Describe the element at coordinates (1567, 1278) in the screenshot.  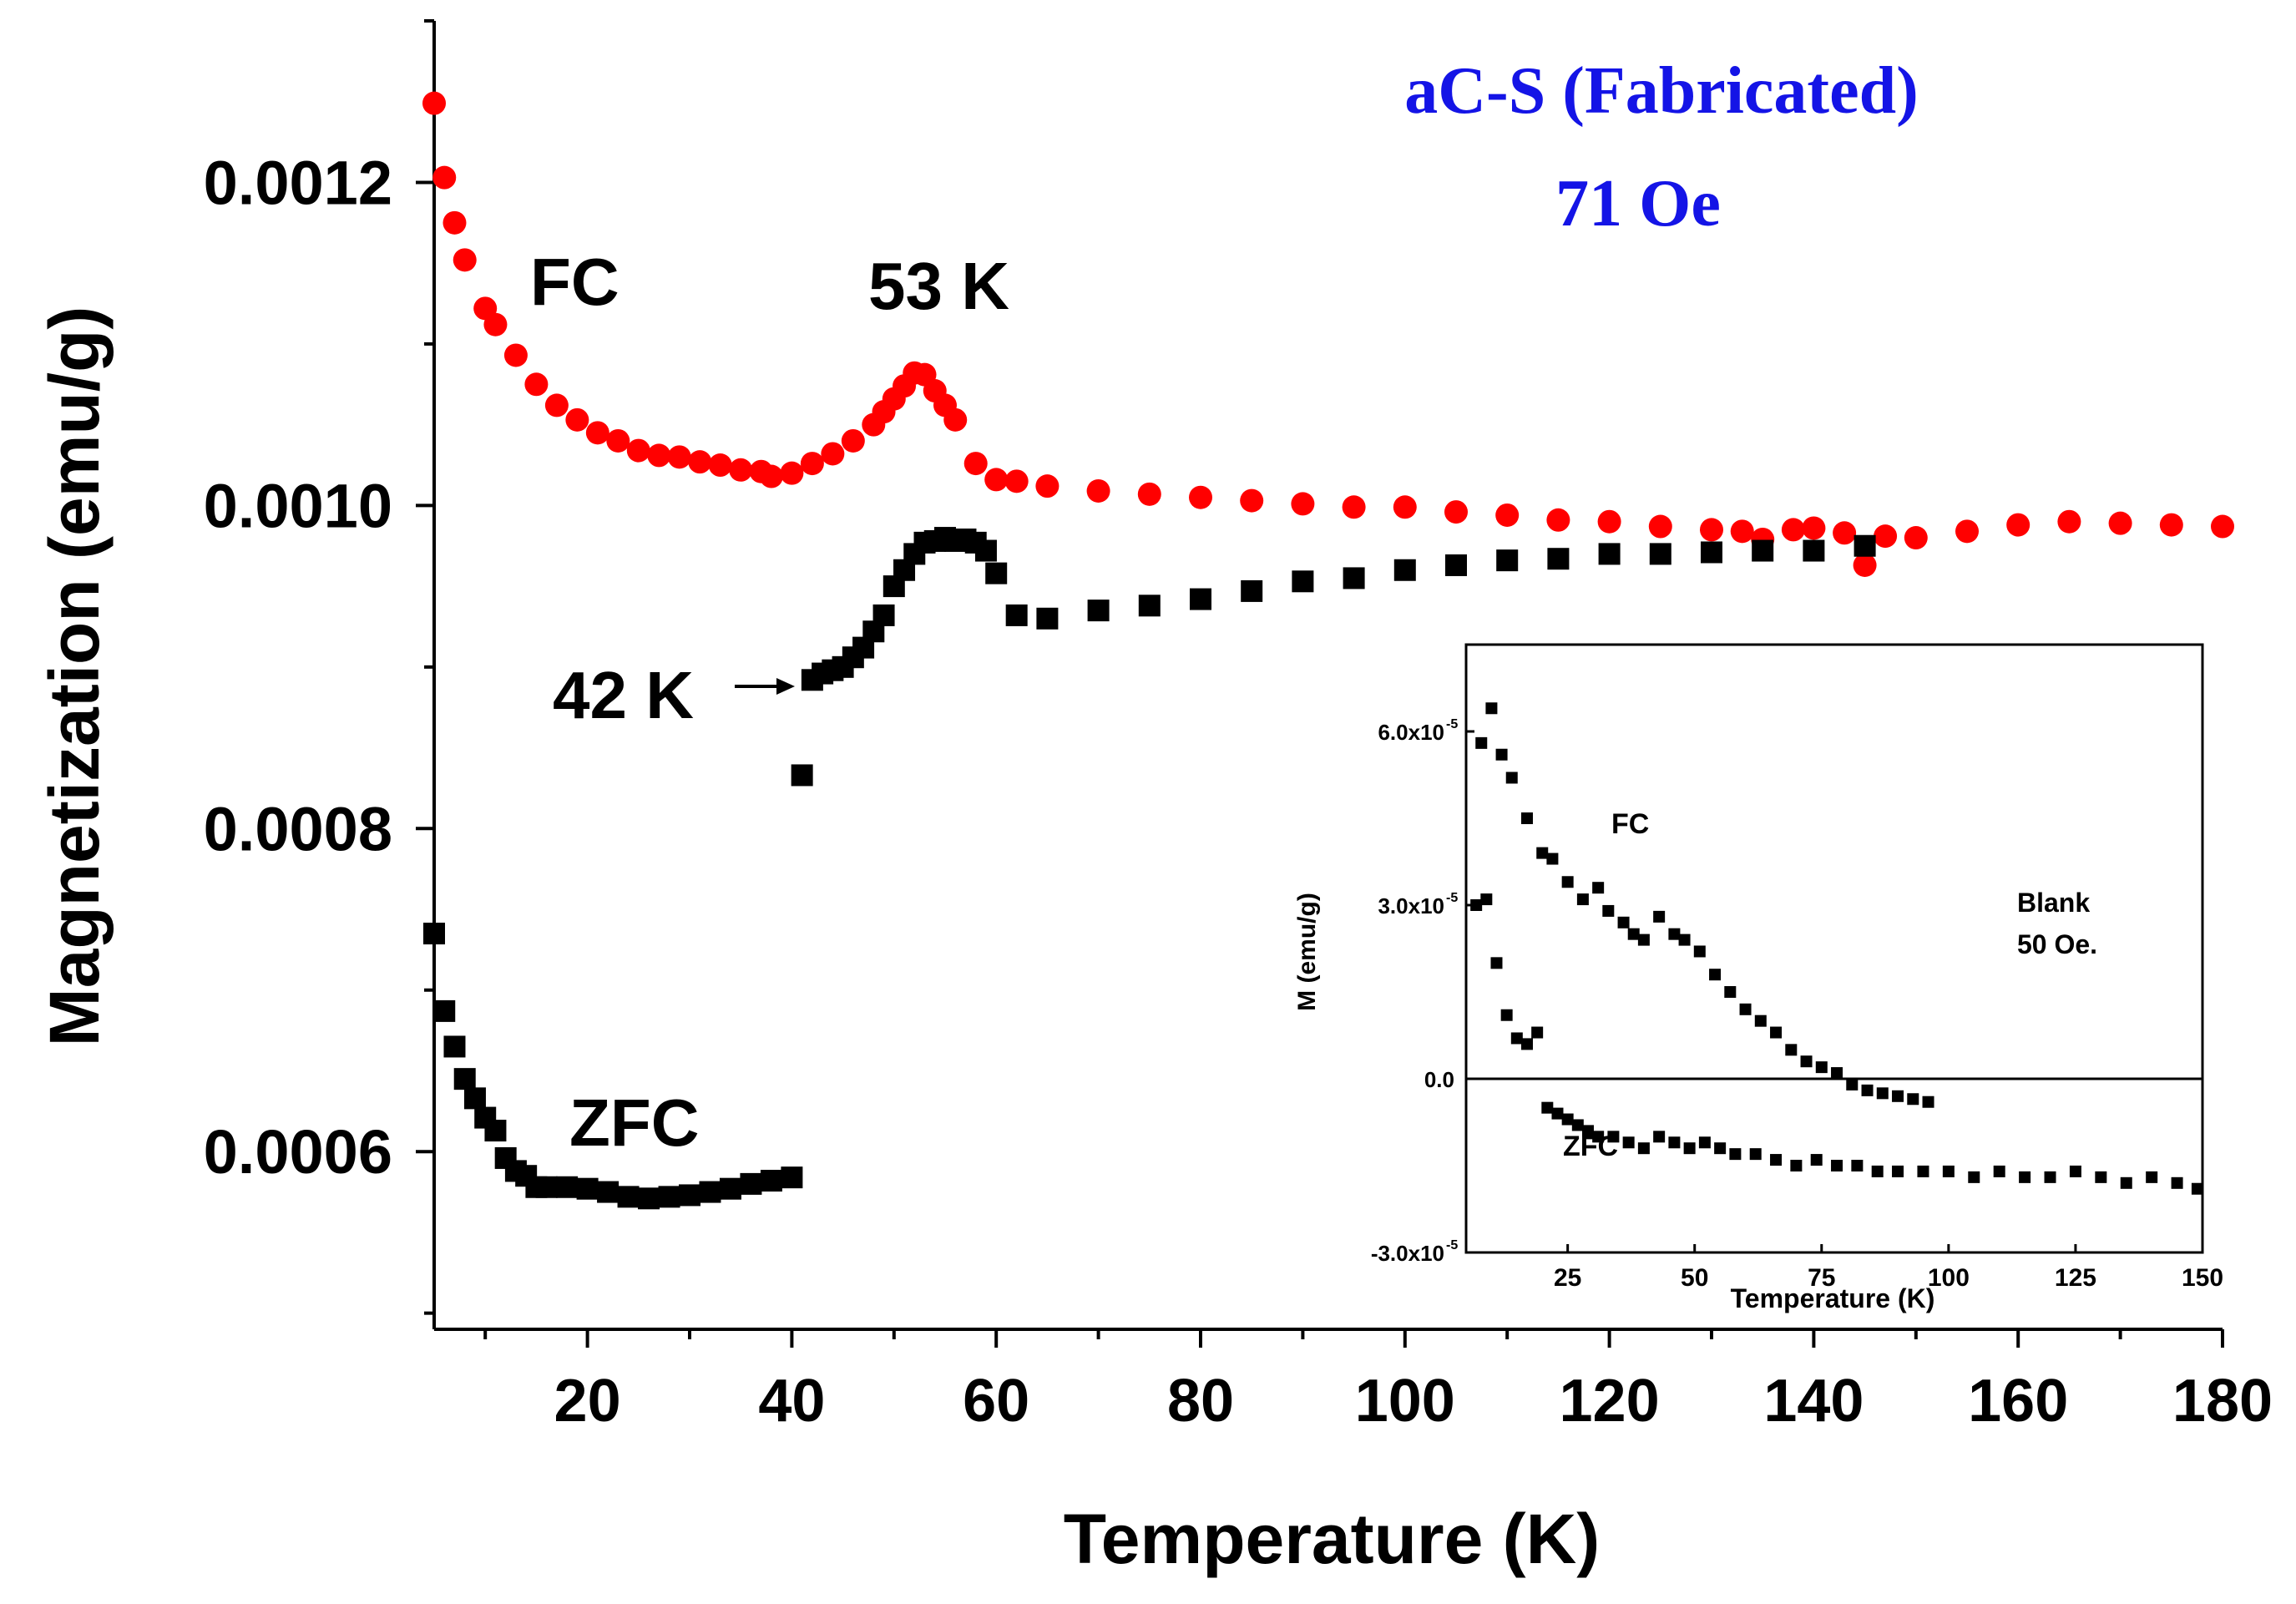
I see `inset-xtick-label: 25` at that location.